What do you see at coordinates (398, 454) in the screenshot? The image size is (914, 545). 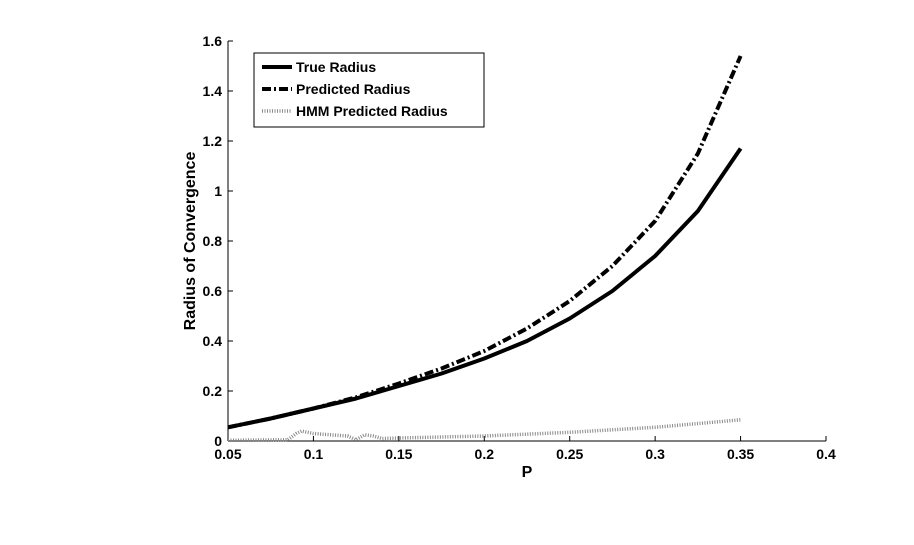 I see `x-tick-label: 0.15` at bounding box center [398, 454].